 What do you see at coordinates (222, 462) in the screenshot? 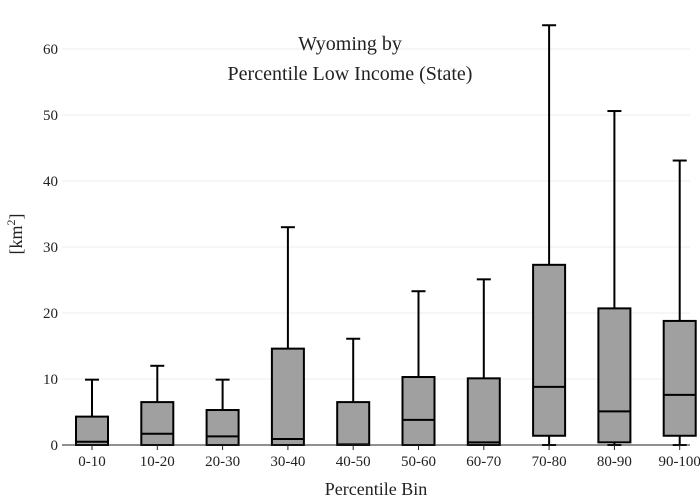
I see `x-tick-label: 20-30` at bounding box center [222, 462].